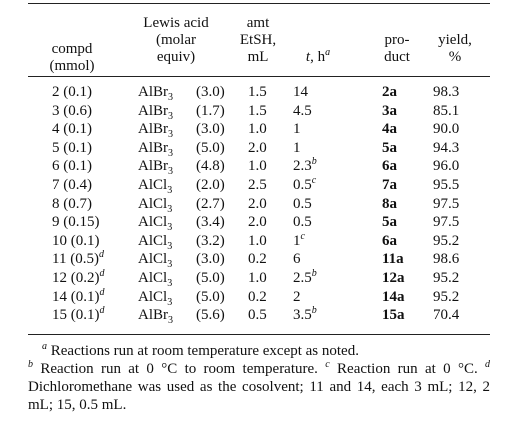 This screenshot has height=426, width=510. Describe the element at coordinates (389, 110) in the screenshot. I see `product: 3a` at that location.